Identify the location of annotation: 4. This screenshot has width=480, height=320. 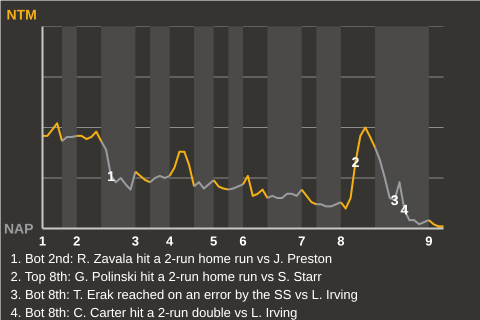
(404, 210).